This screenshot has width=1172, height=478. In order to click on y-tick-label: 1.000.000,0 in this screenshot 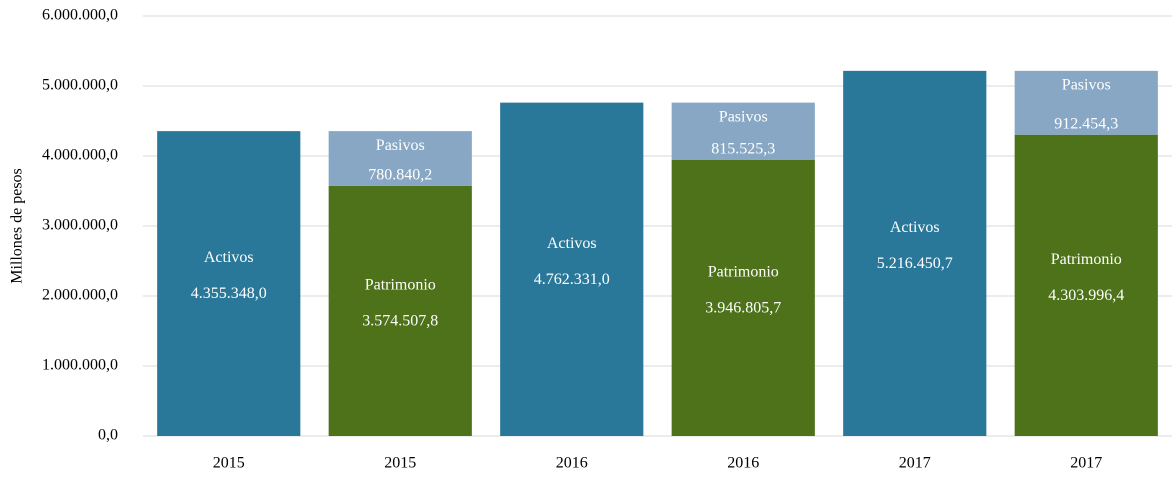, I will do `click(80, 365)`.